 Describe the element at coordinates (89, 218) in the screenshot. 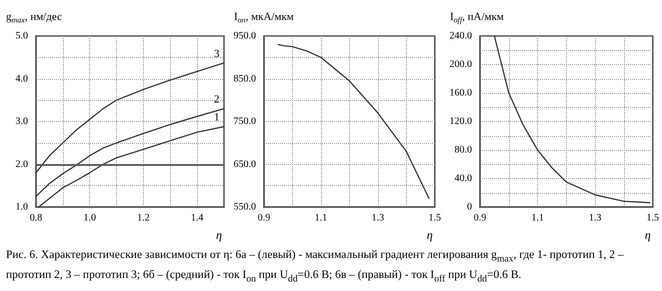

I see `x-tick-label: 1.0` at that location.